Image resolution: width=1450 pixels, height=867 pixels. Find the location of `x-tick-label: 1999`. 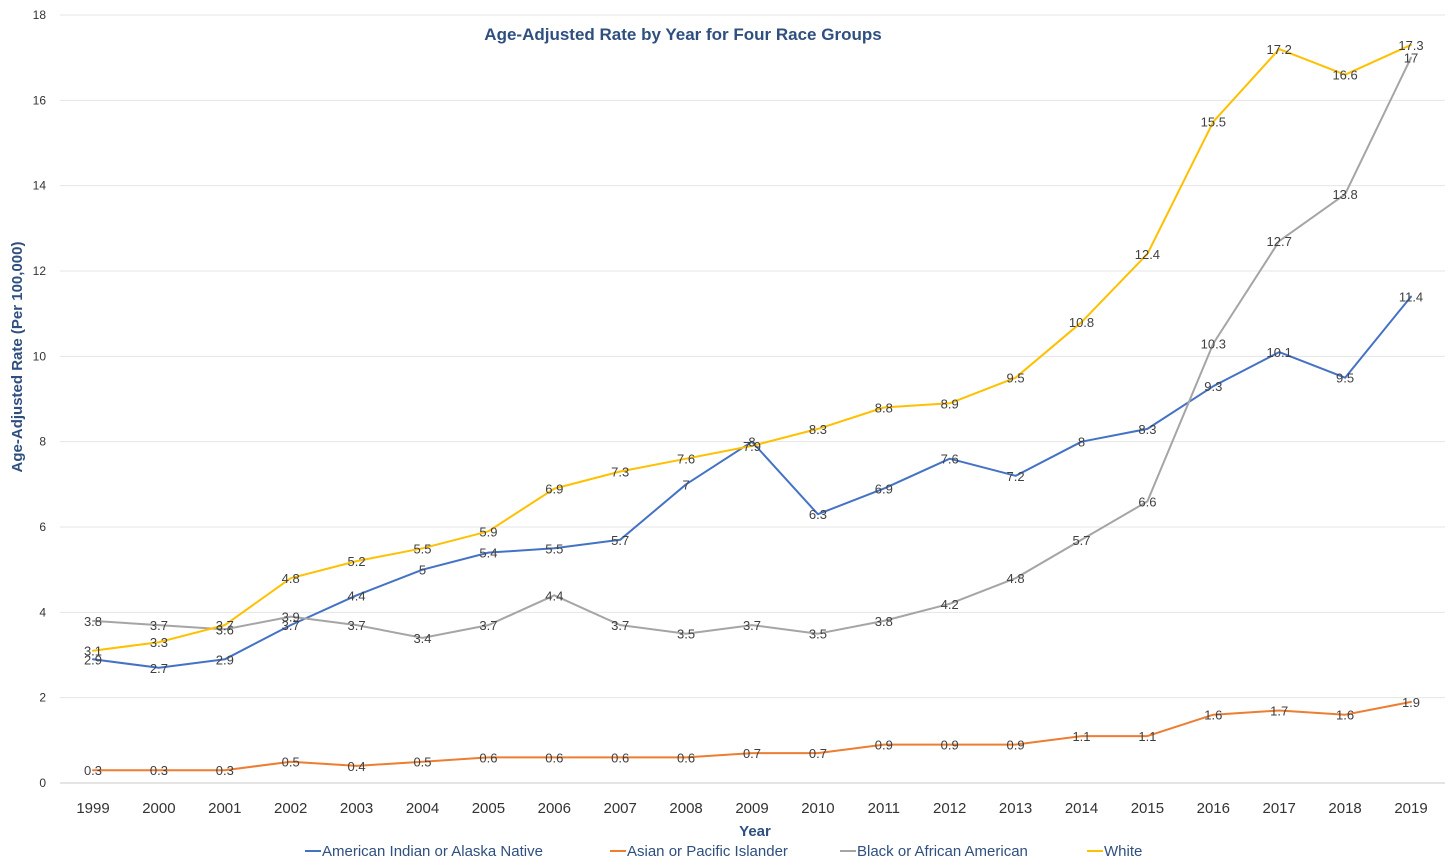

x-tick-label: 1999 is located at coordinates (92, 808).